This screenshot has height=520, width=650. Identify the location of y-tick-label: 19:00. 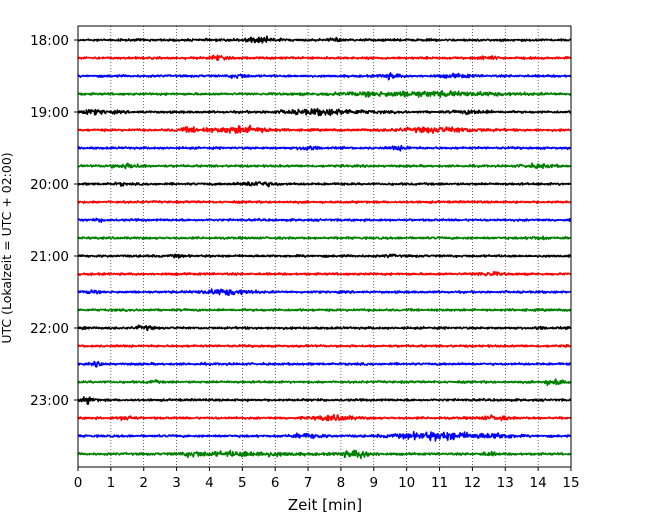
(49, 113).